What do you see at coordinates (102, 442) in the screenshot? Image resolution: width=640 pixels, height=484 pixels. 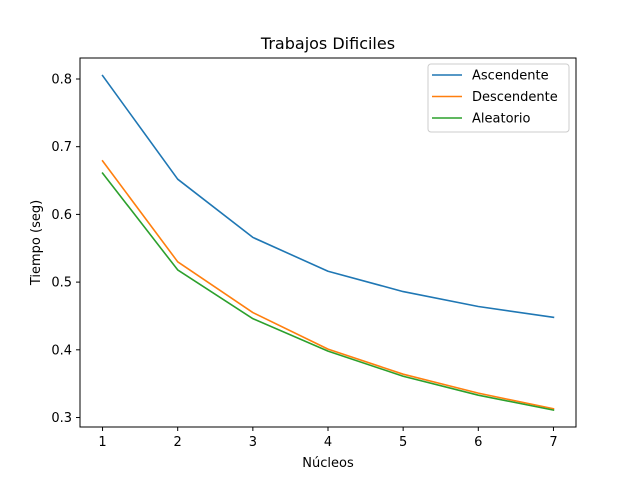 I see `x-tick-label: 1` at bounding box center [102, 442].